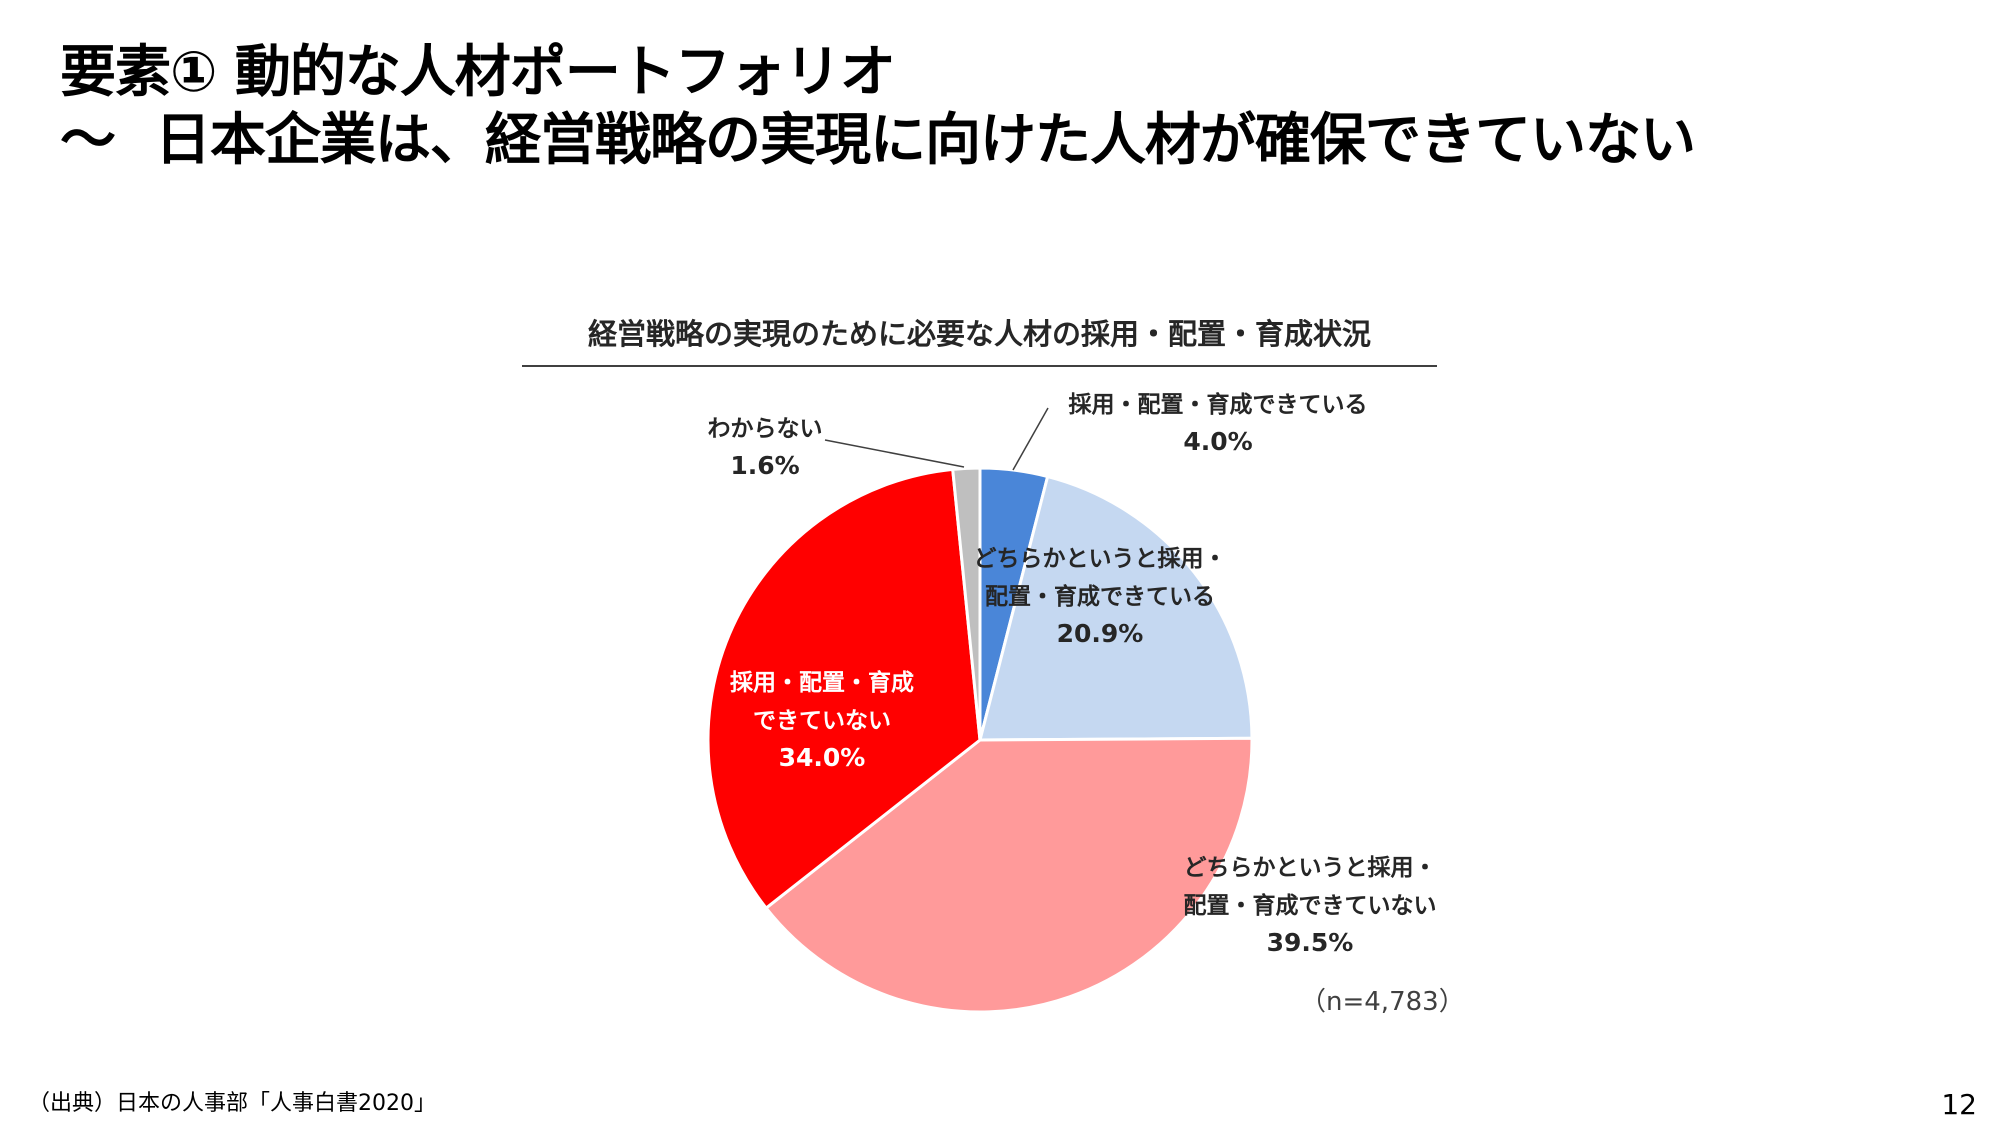  Describe the element at coordinates (979, 334) in the screenshot. I see `chart-title: 経営戦略の実現のために必要な人材の採用・配置・育成状況` at that location.